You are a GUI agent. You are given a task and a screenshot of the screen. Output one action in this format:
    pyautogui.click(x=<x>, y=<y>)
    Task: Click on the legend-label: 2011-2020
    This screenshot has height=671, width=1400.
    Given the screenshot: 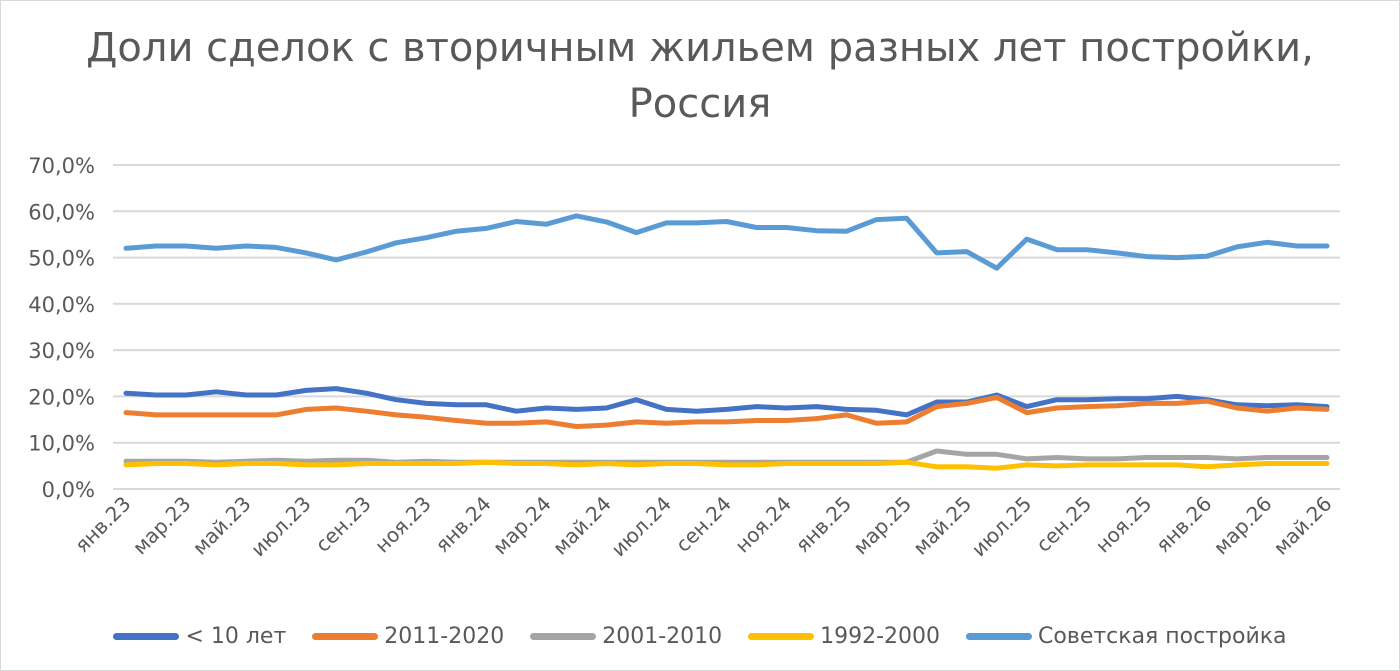 What is the action you would take?
    pyautogui.click(x=444, y=636)
    